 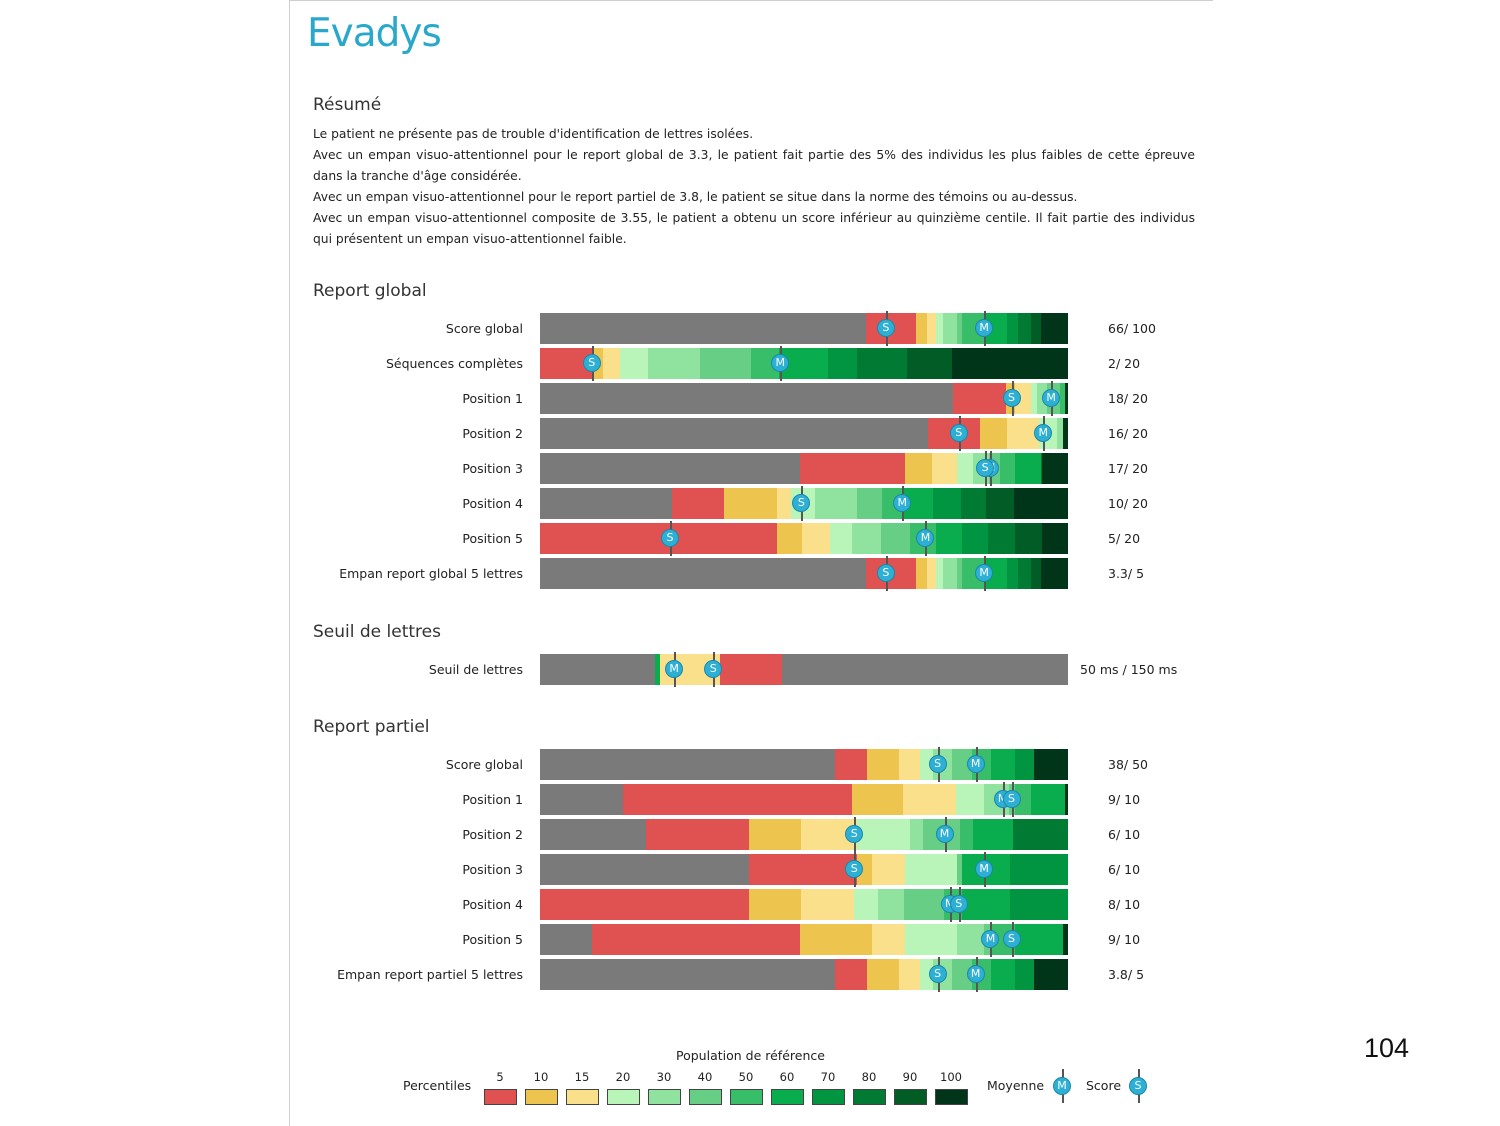 I want to click on chart-row: Seuil de lettres M S 50 ms / 150 ms, so click(x=751, y=669).